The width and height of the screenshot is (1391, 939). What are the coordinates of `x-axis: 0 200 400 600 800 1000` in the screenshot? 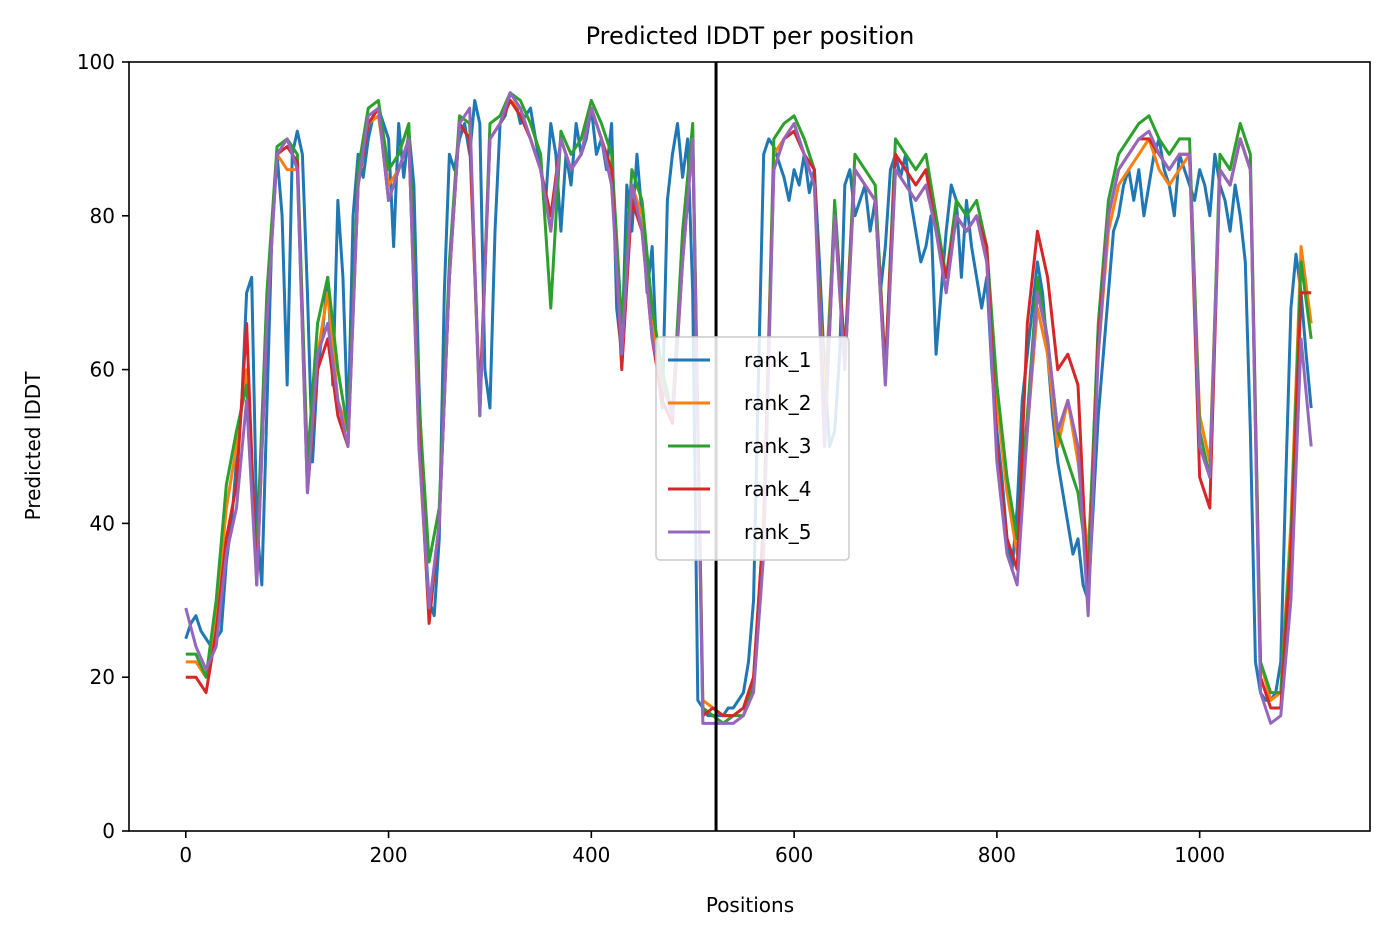 It's located at (702, 849).